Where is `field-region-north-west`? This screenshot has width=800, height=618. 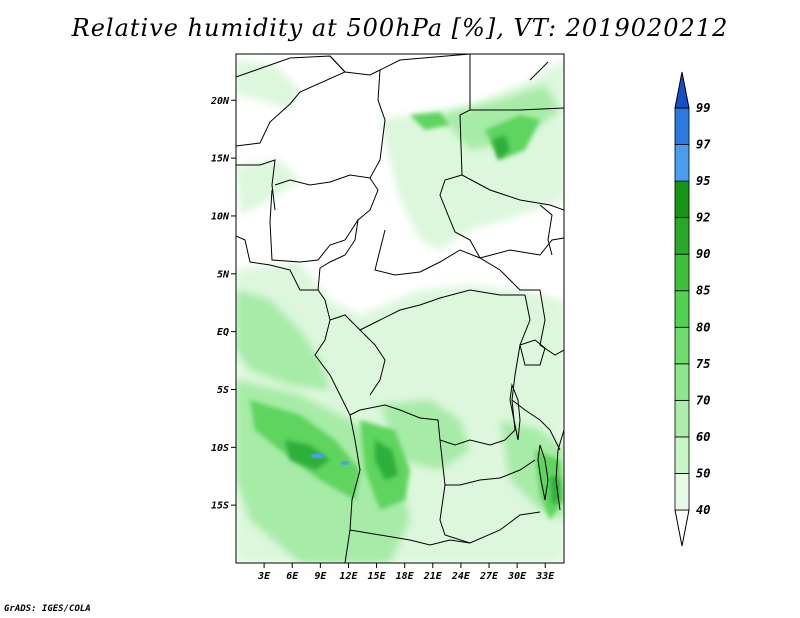
field-region-north-west is located at coordinates (268, 85).